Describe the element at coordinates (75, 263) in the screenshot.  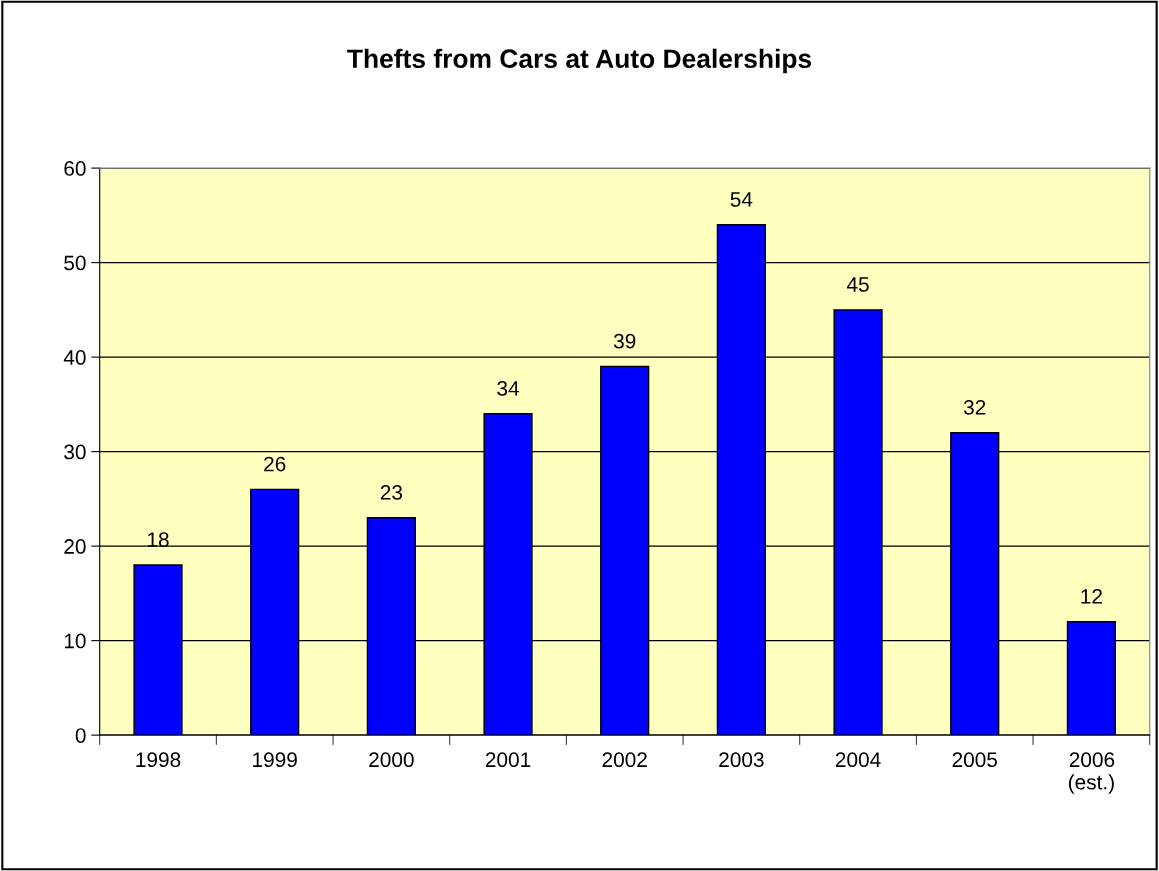
I see `y-tick-label: 50` at that location.